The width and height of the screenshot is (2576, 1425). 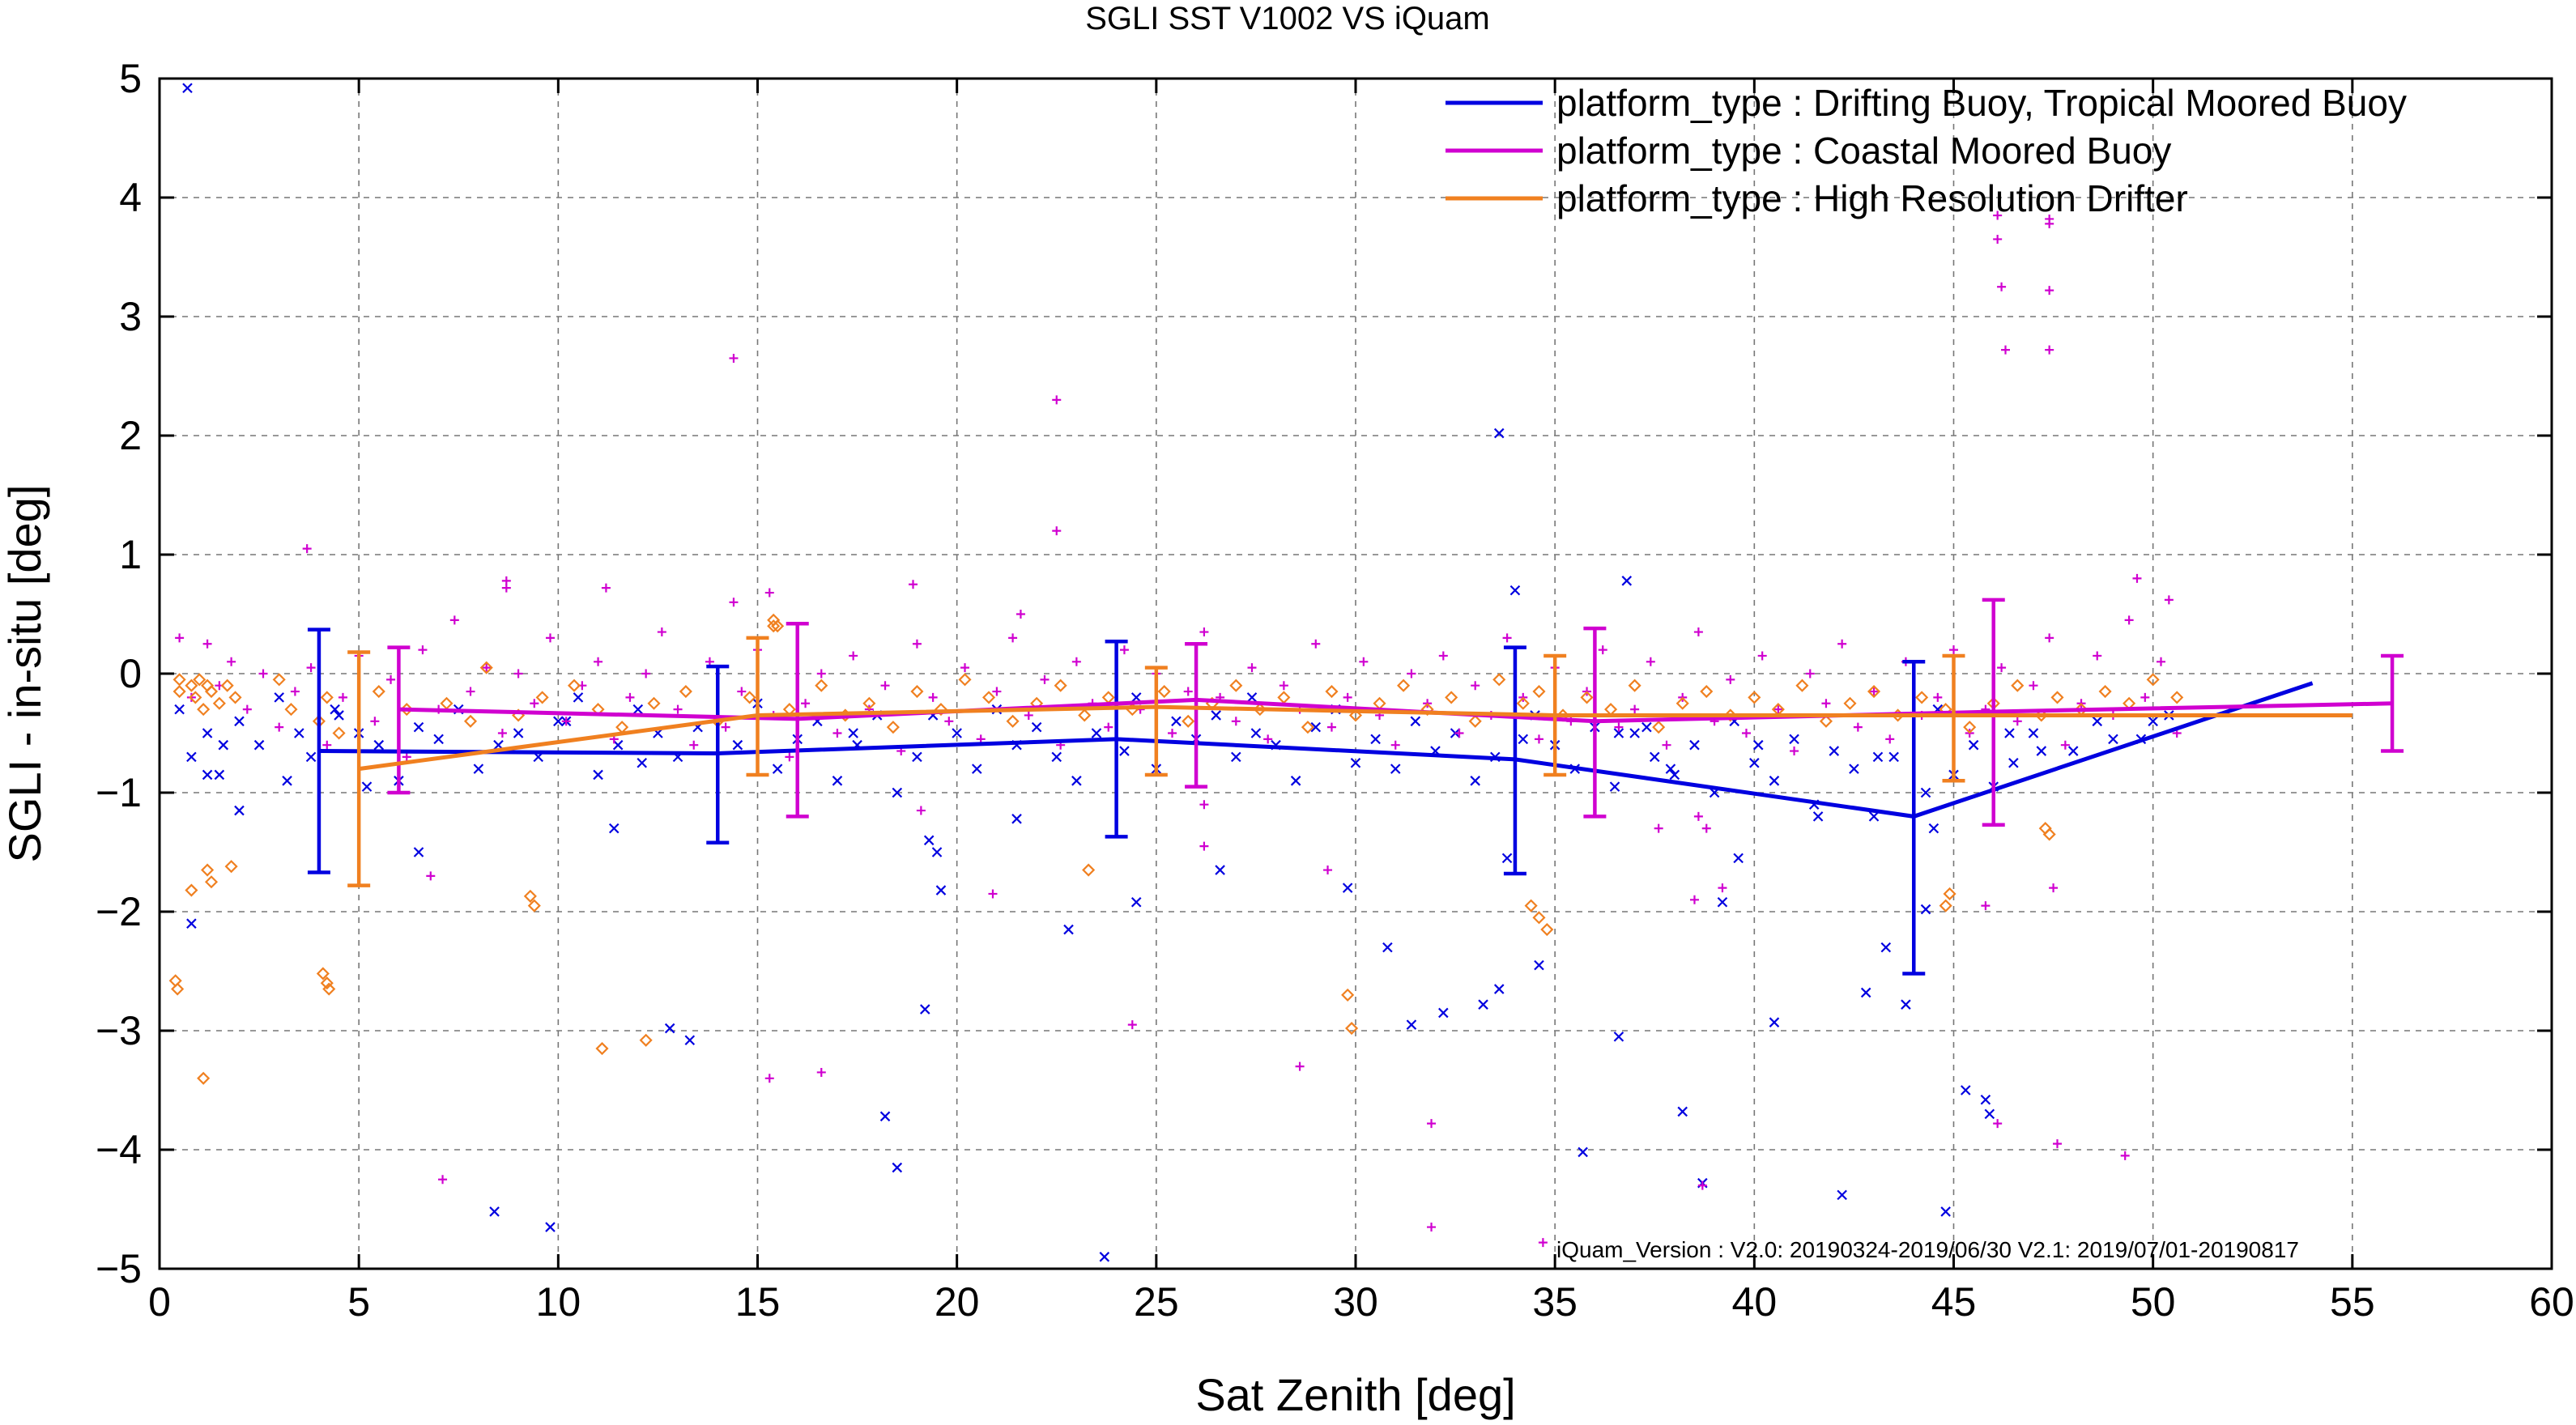 I want to click on y-tick-label: −5, so click(x=119, y=1269).